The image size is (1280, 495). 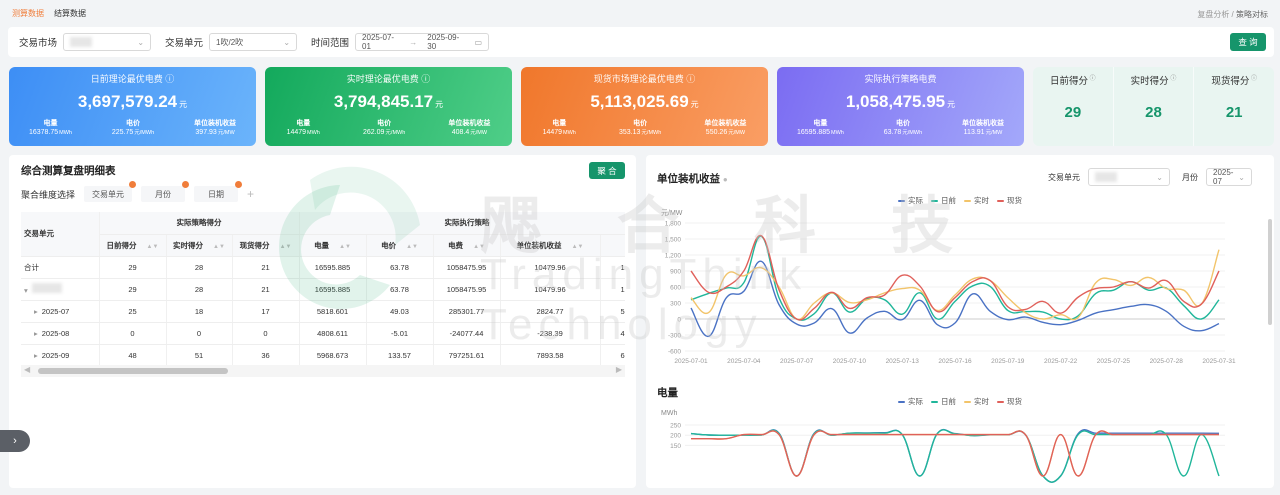 I want to click on sidebar-expand-button: ›, so click(x=15, y=441).